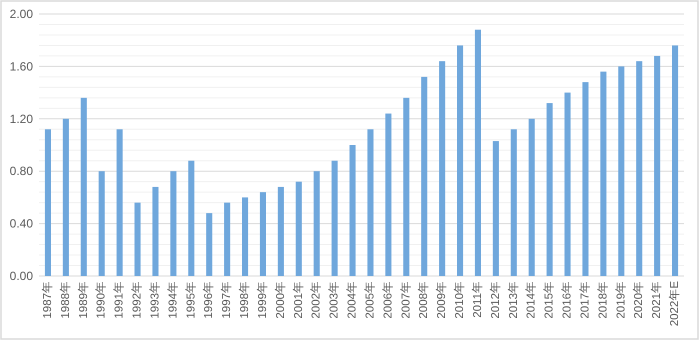 The image size is (699, 340). Describe the element at coordinates (191, 300) in the screenshot. I see `x-tick-label: 1995年` at that location.